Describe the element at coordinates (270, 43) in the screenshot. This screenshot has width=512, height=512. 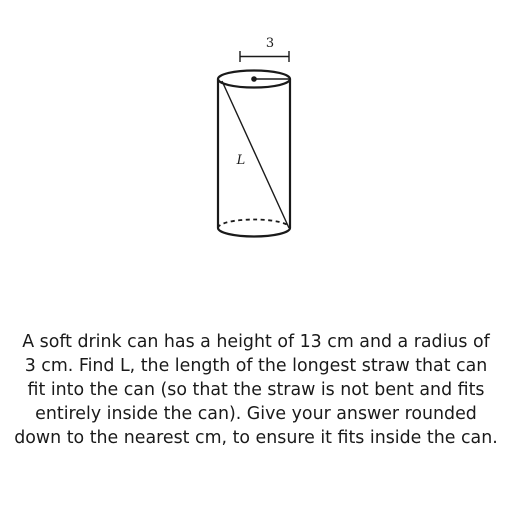
I see `radius-label: 3` at that location.